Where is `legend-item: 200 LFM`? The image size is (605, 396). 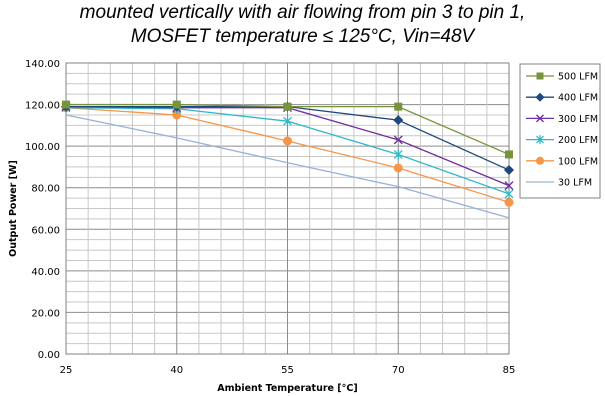
legend-item: 200 LFM is located at coordinates (562, 140).